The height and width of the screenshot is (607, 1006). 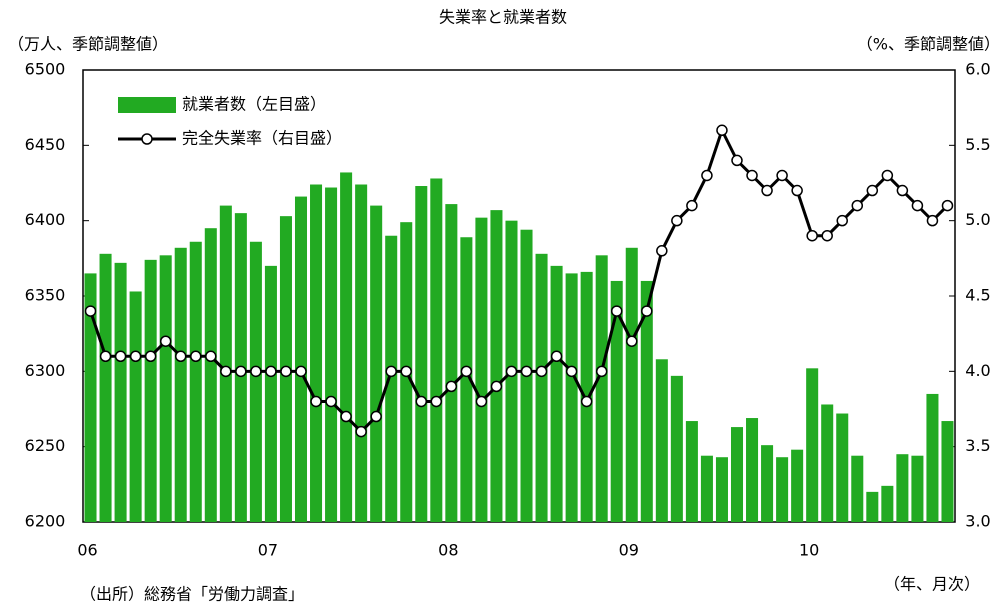 What do you see at coordinates (448, 550) in the screenshot?
I see `x-tick-label: 08` at bounding box center [448, 550].